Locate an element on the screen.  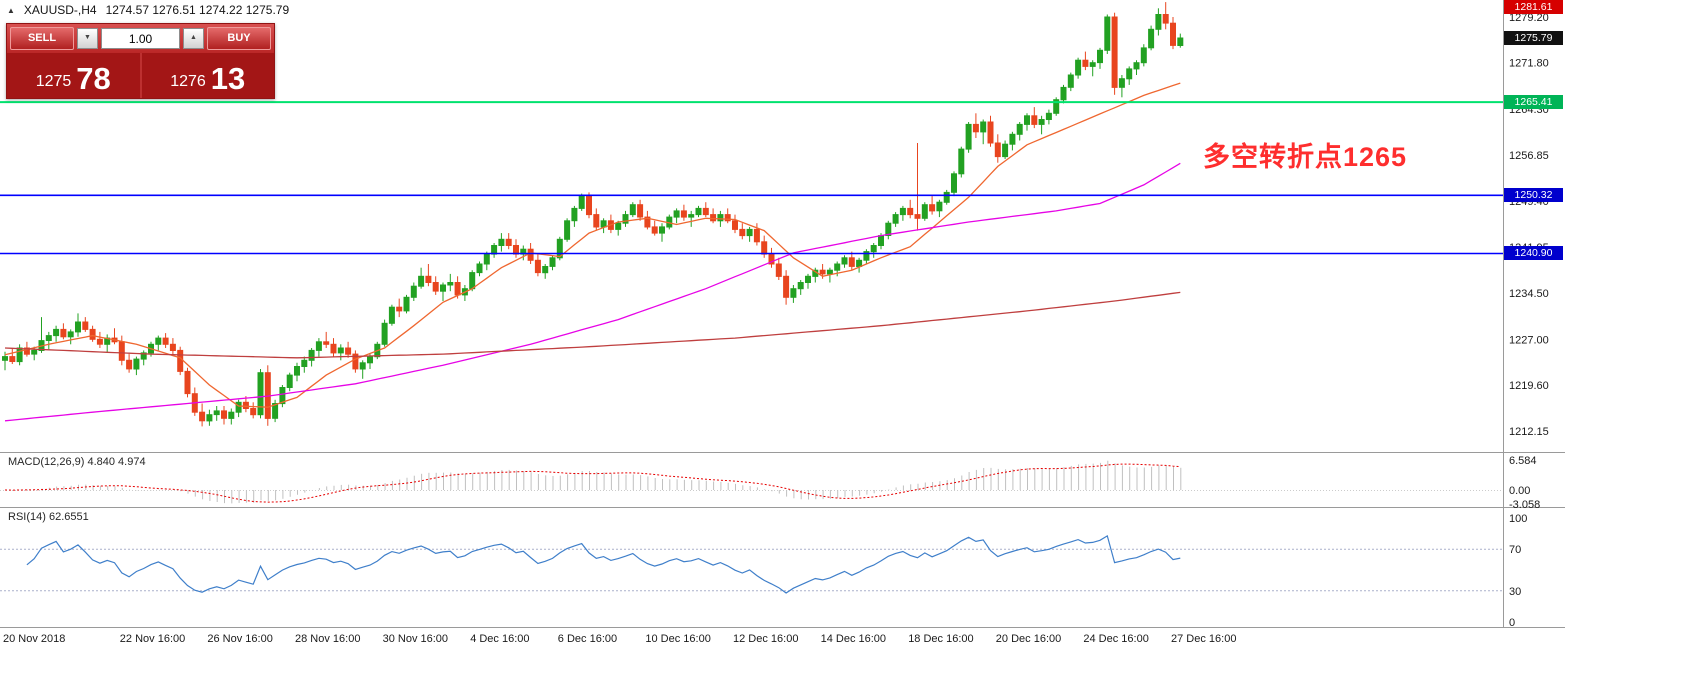
svg-text: 30 is located at coordinates (1515, 592).